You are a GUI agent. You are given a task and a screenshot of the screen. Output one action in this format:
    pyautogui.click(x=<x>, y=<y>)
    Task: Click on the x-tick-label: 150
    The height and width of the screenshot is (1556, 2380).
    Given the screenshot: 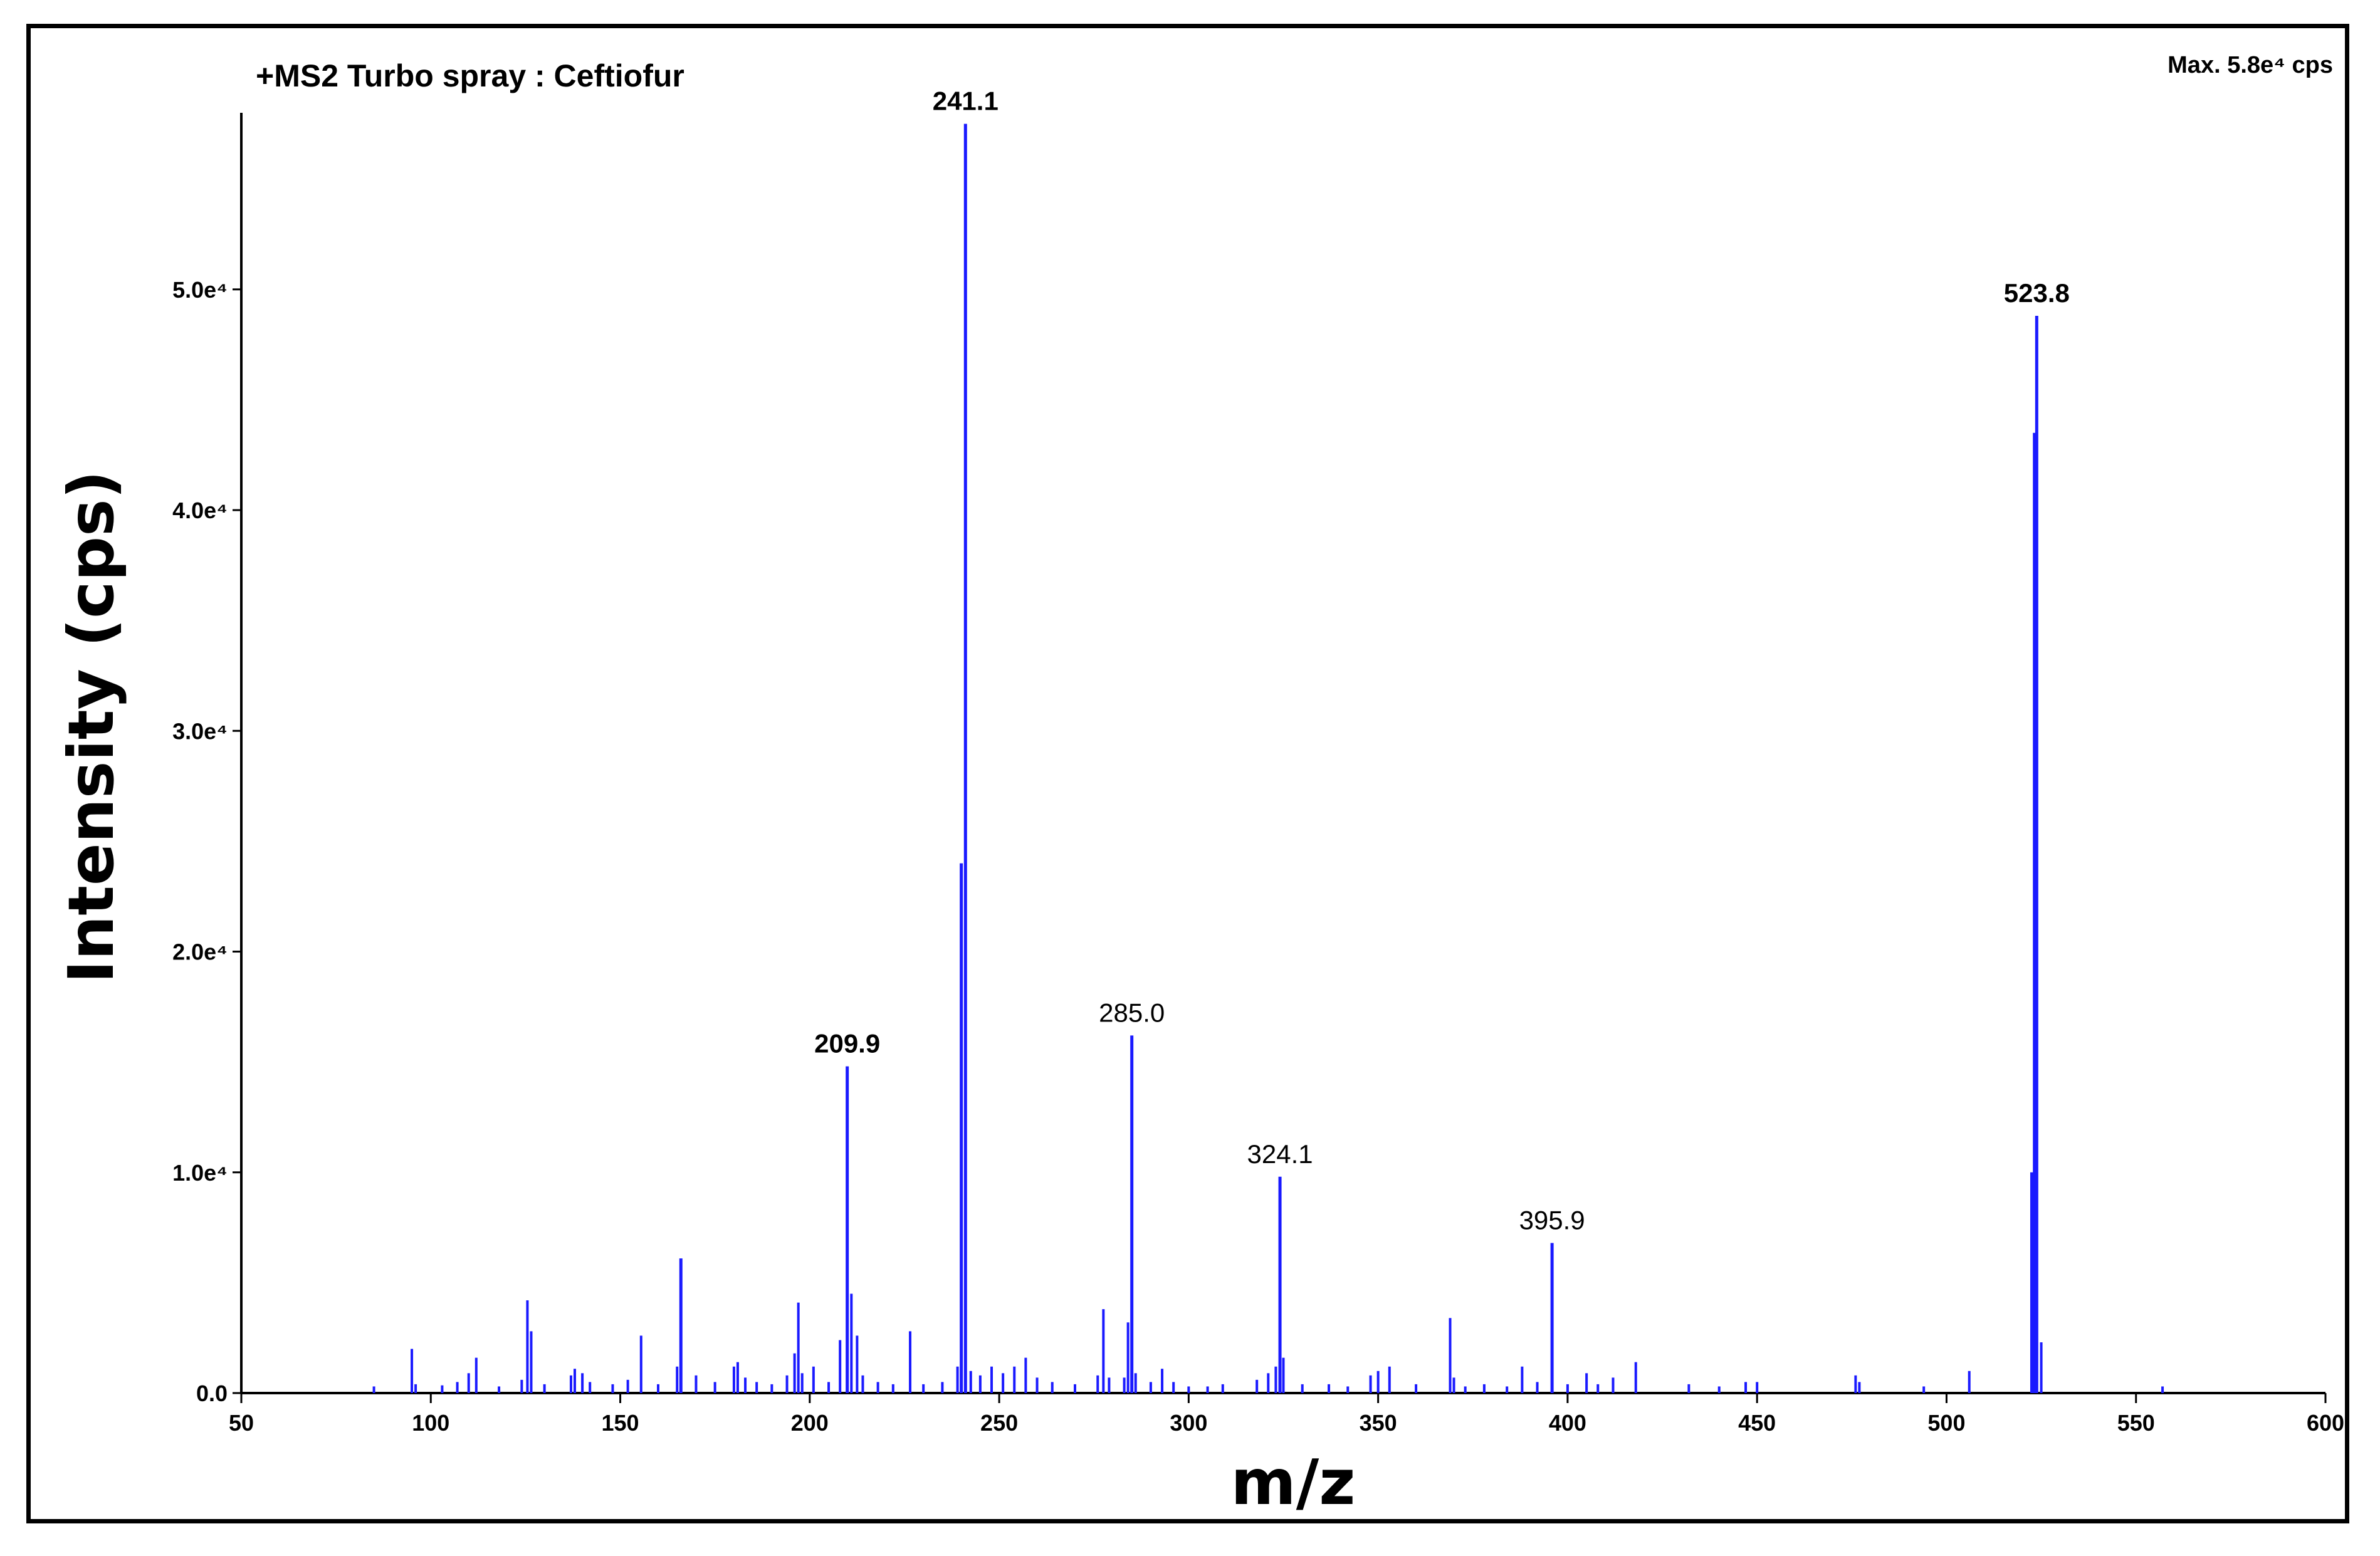 What is the action you would take?
    pyautogui.click(x=620, y=1423)
    